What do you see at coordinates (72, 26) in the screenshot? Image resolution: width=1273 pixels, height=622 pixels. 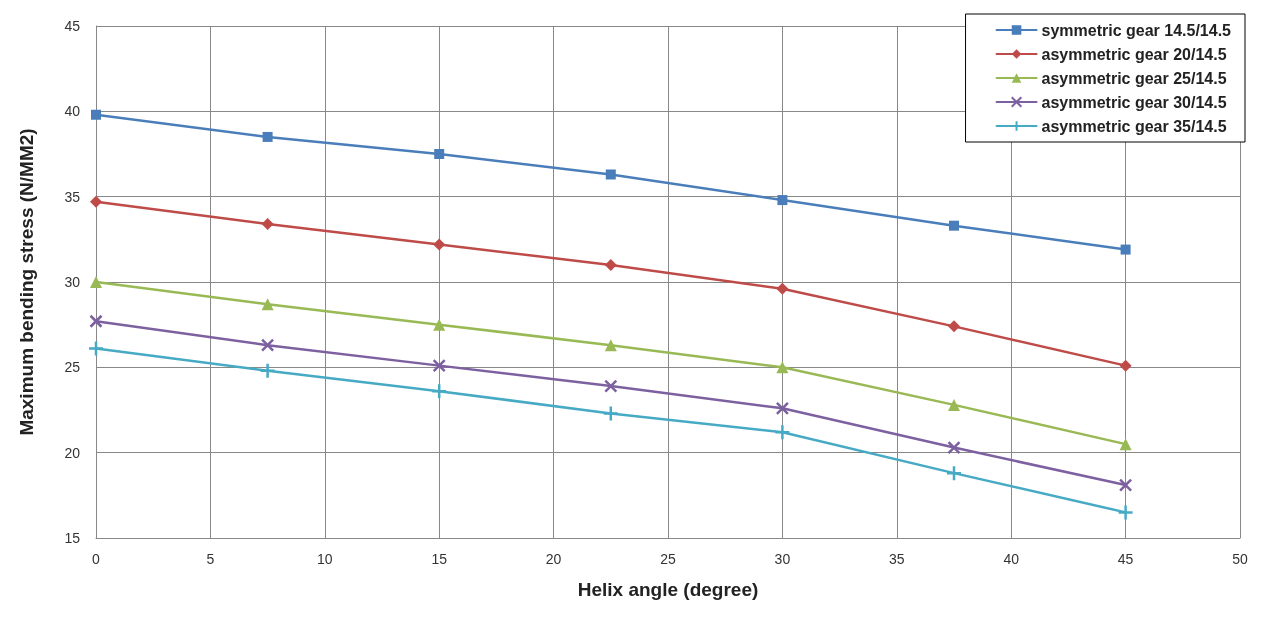 I see `y-tick-label: 45` at bounding box center [72, 26].